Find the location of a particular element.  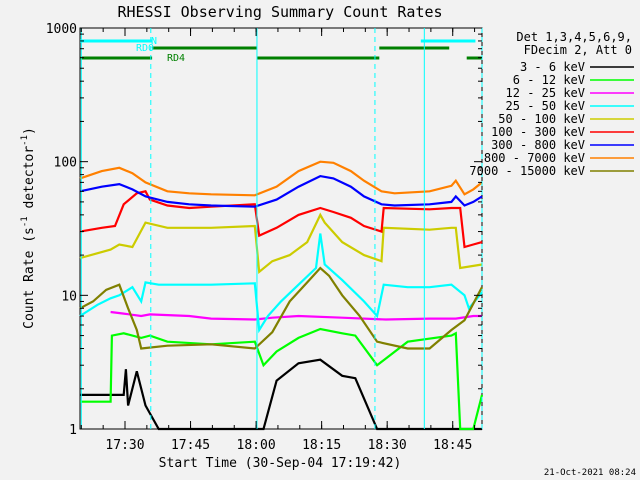

x-tick-label-2: 18:00 is located at coordinates (256, 445).